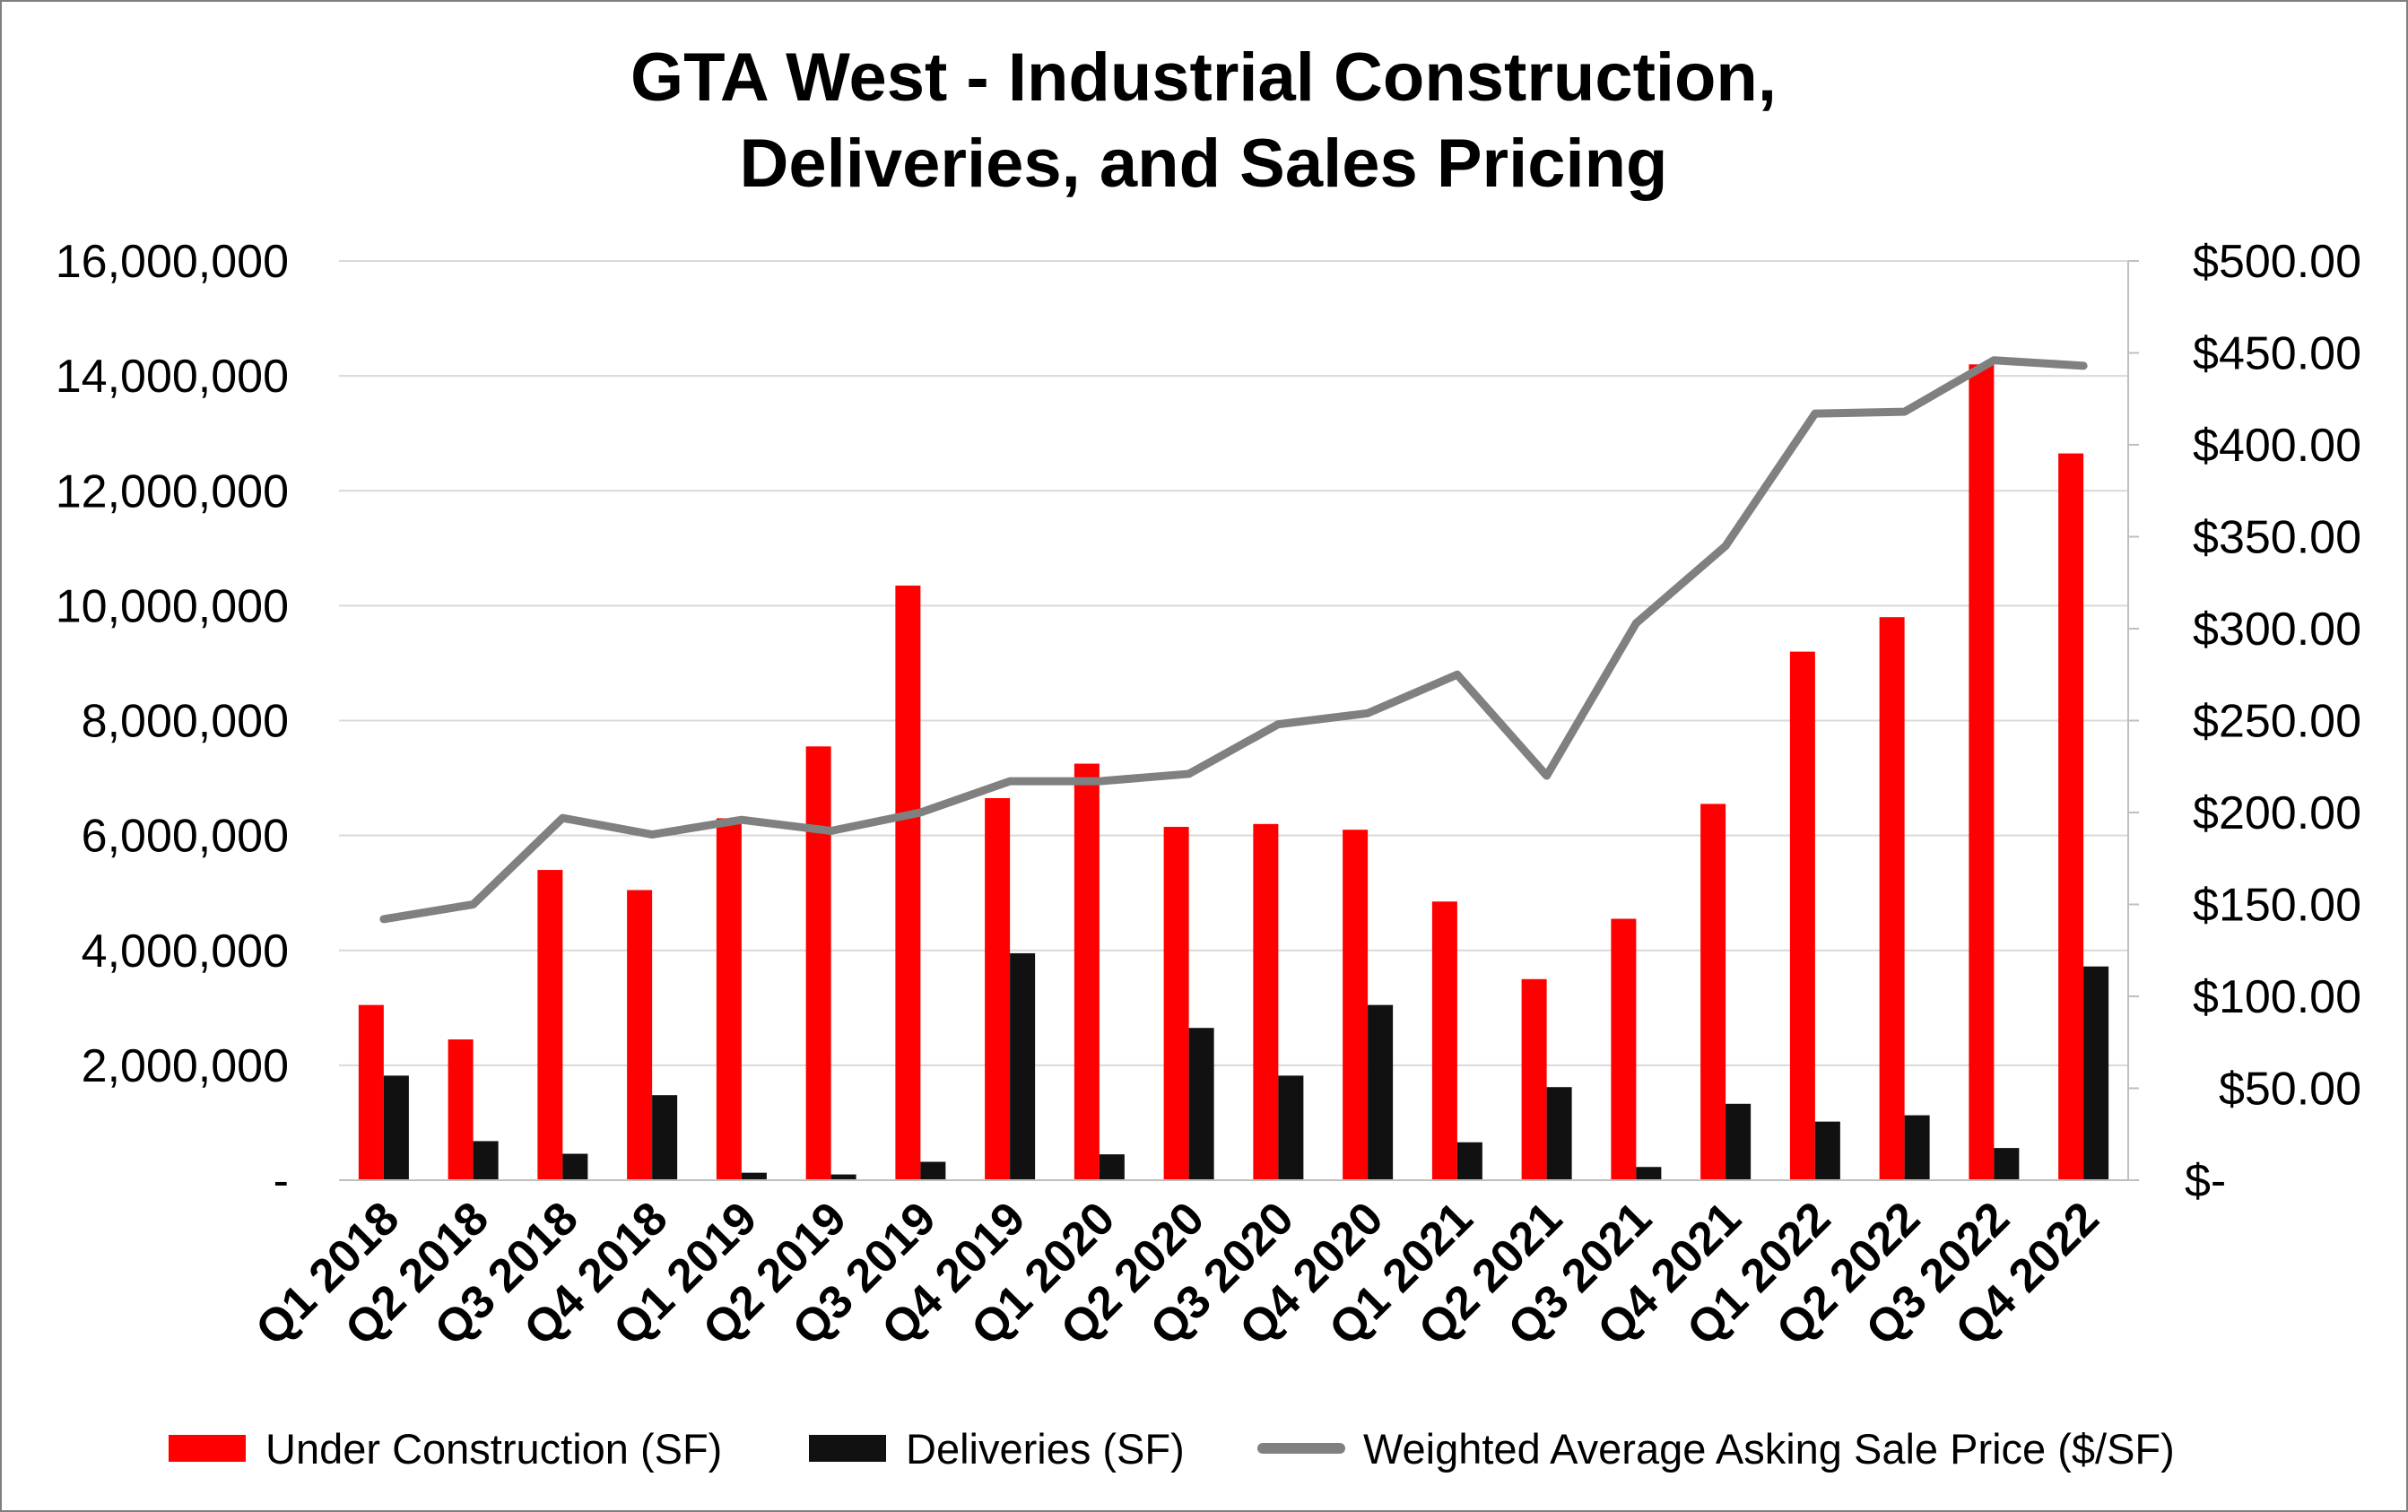 This screenshot has height=1512, width=2408. I want to click on right-axis-tick-label: $200.00, so click(2277, 813).